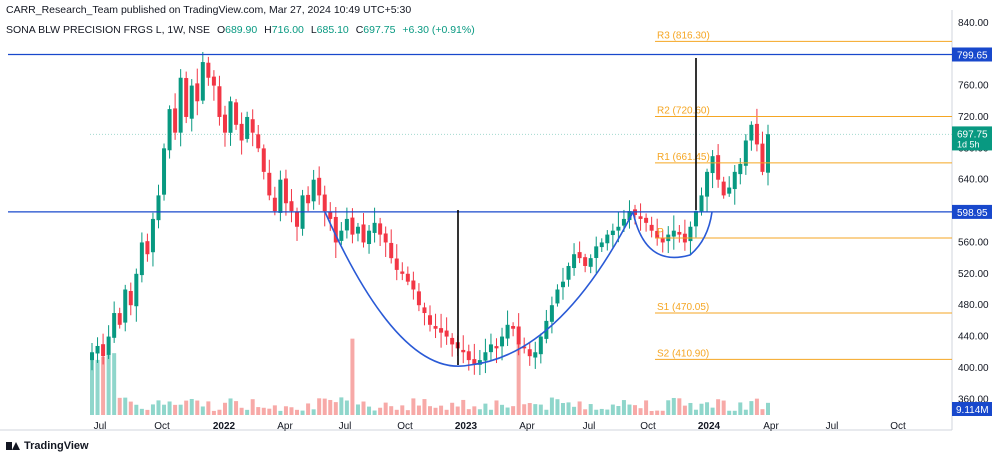  What do you see at coordinates (972, 54) in the screenshot?
I see `level-price-tag` at bounding box center [972, 54].